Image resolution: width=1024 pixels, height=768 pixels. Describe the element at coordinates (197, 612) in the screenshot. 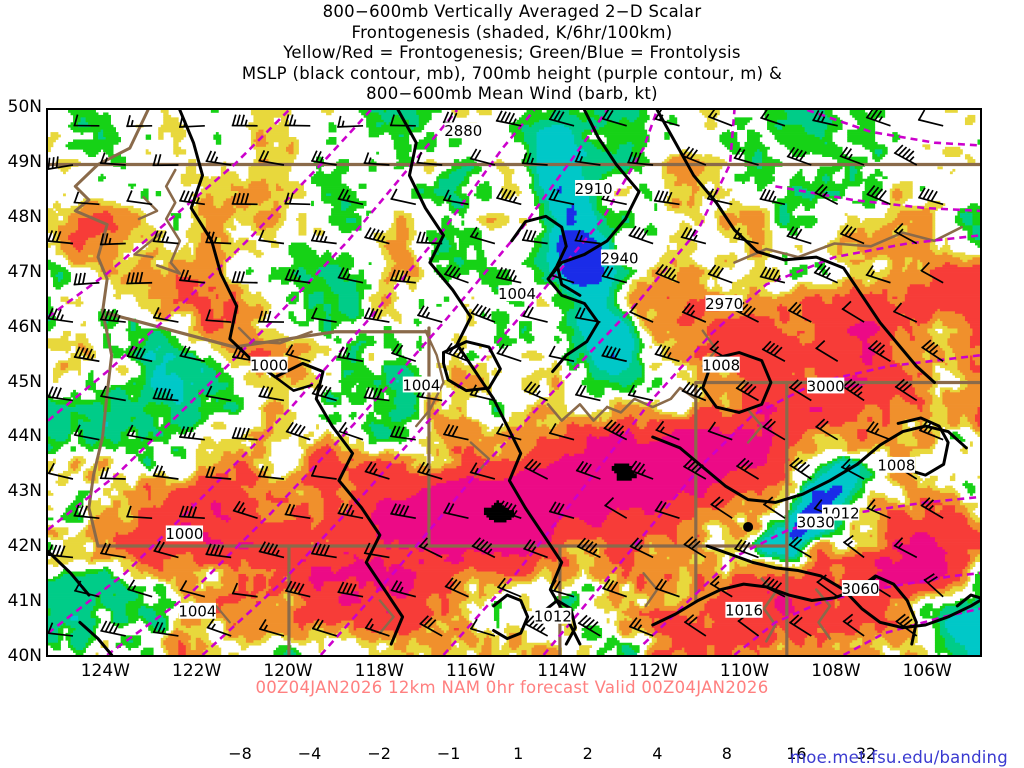

I see `contour-label: 1004` at that location.